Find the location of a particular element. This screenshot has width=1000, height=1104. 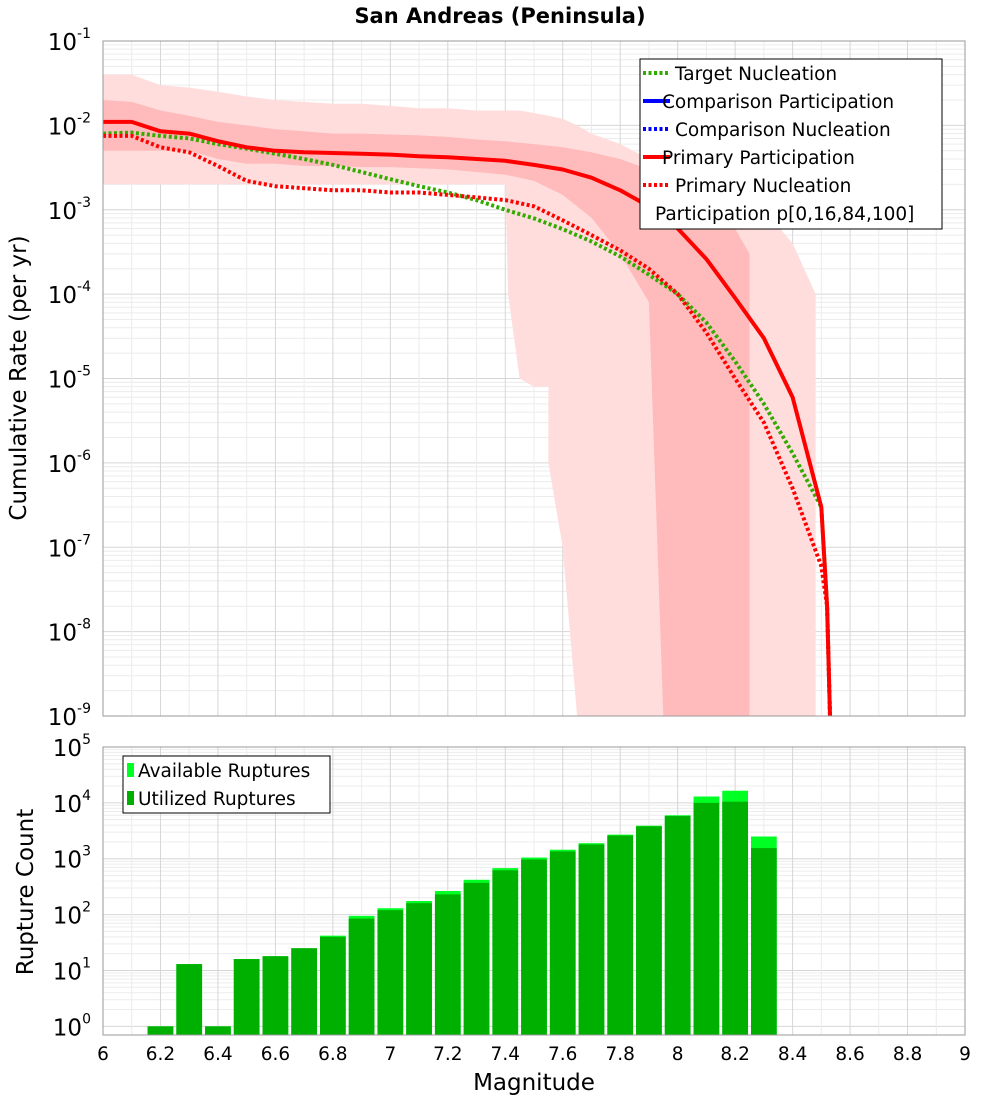

x-tick-label: 8.2 is located at coordinates (734, 1054).